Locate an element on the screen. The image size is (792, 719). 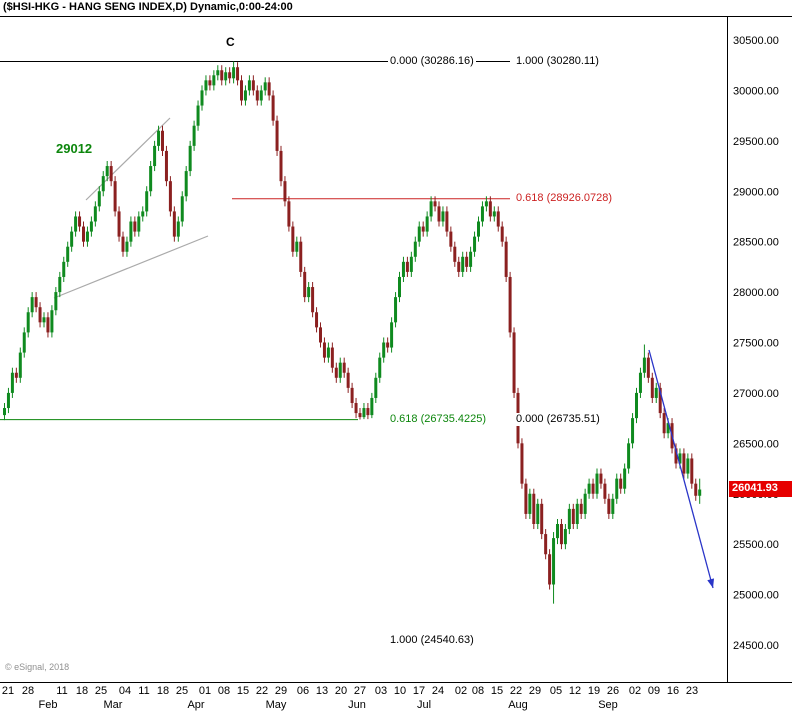
x-axis-date: 02 is located at coordinates (461, 691).